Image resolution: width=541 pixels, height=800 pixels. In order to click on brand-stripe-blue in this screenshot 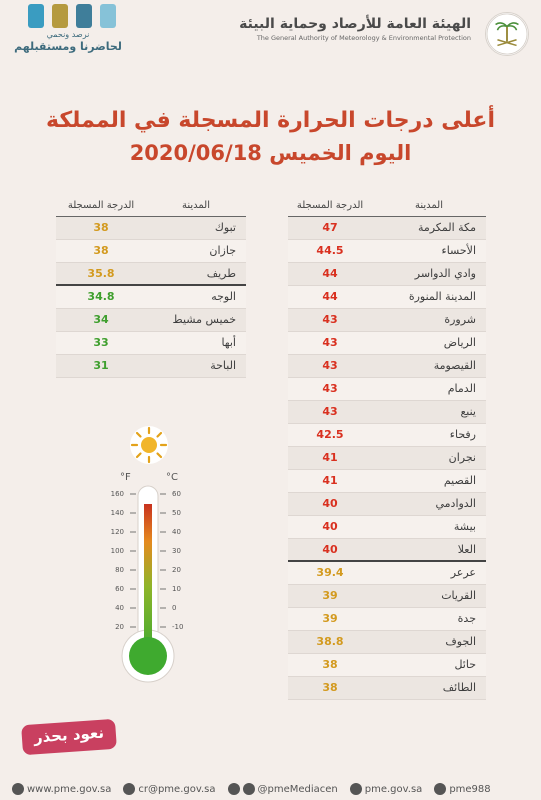, I will do `click(36, 16)`.